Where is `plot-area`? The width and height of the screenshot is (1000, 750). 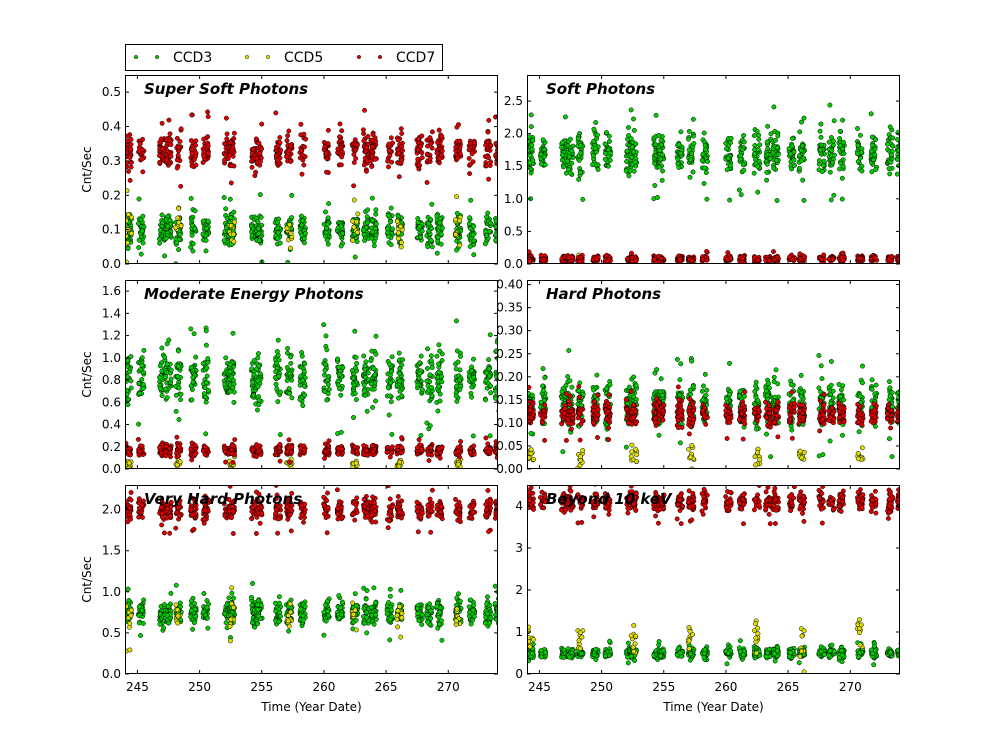
plot-area is located at coordinates (713, 374).